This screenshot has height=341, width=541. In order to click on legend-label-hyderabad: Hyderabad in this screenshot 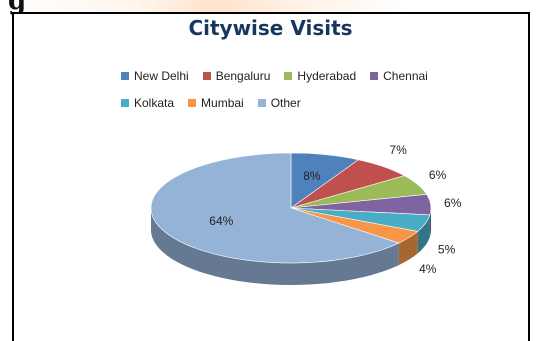, I will do `click(327, 76)`.